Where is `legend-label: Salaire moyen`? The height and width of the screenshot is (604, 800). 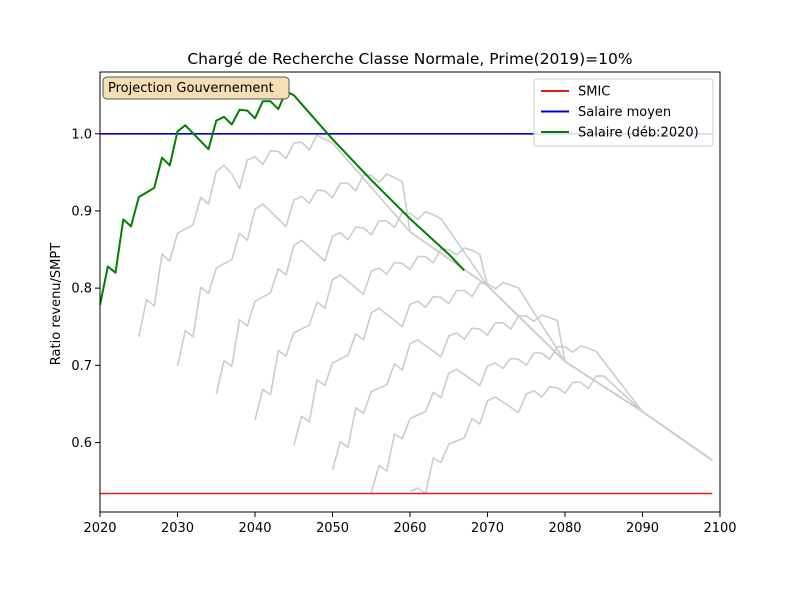
legend-label: Salaire moyen is located at coordinates (624, 112).